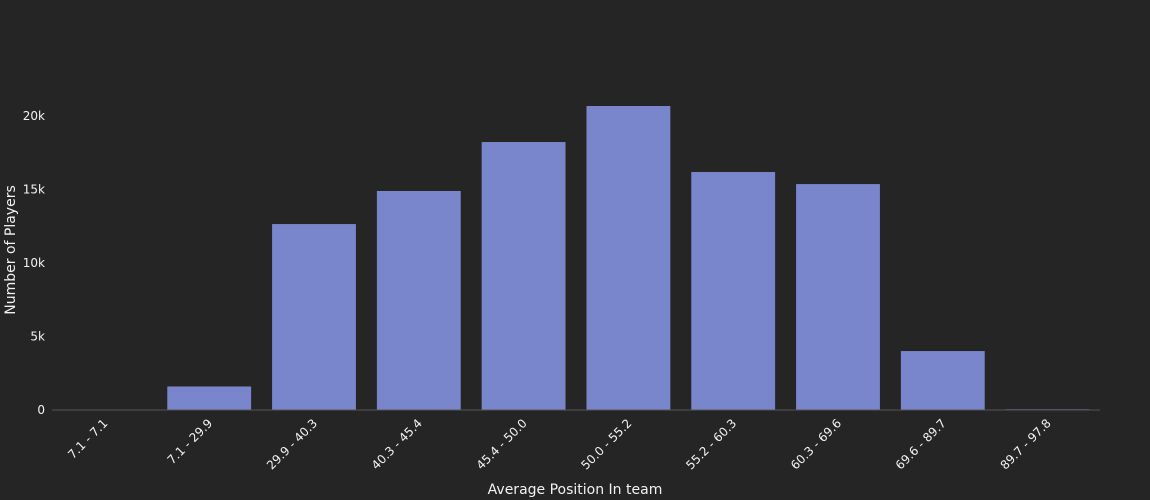  Describe the element at coordinates (34, 190) in the screenshot. I see `y-tick-label: 15k` at that location.